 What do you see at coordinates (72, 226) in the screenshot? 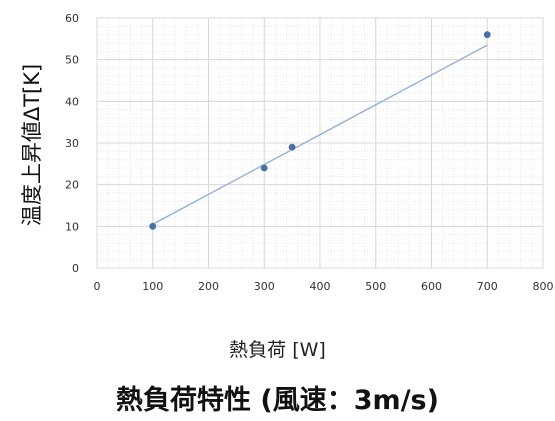
I see `y-tick-label: 10` at bounding box center [72, 226].